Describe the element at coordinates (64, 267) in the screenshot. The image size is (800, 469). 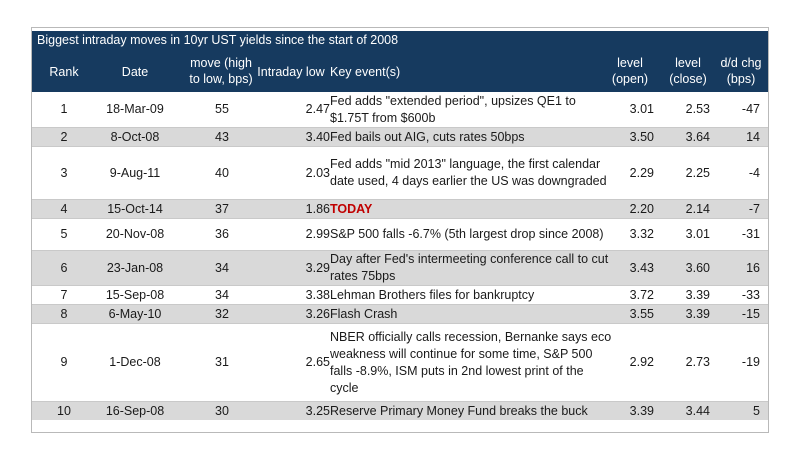
I see `rank-cell: 6` at that location.